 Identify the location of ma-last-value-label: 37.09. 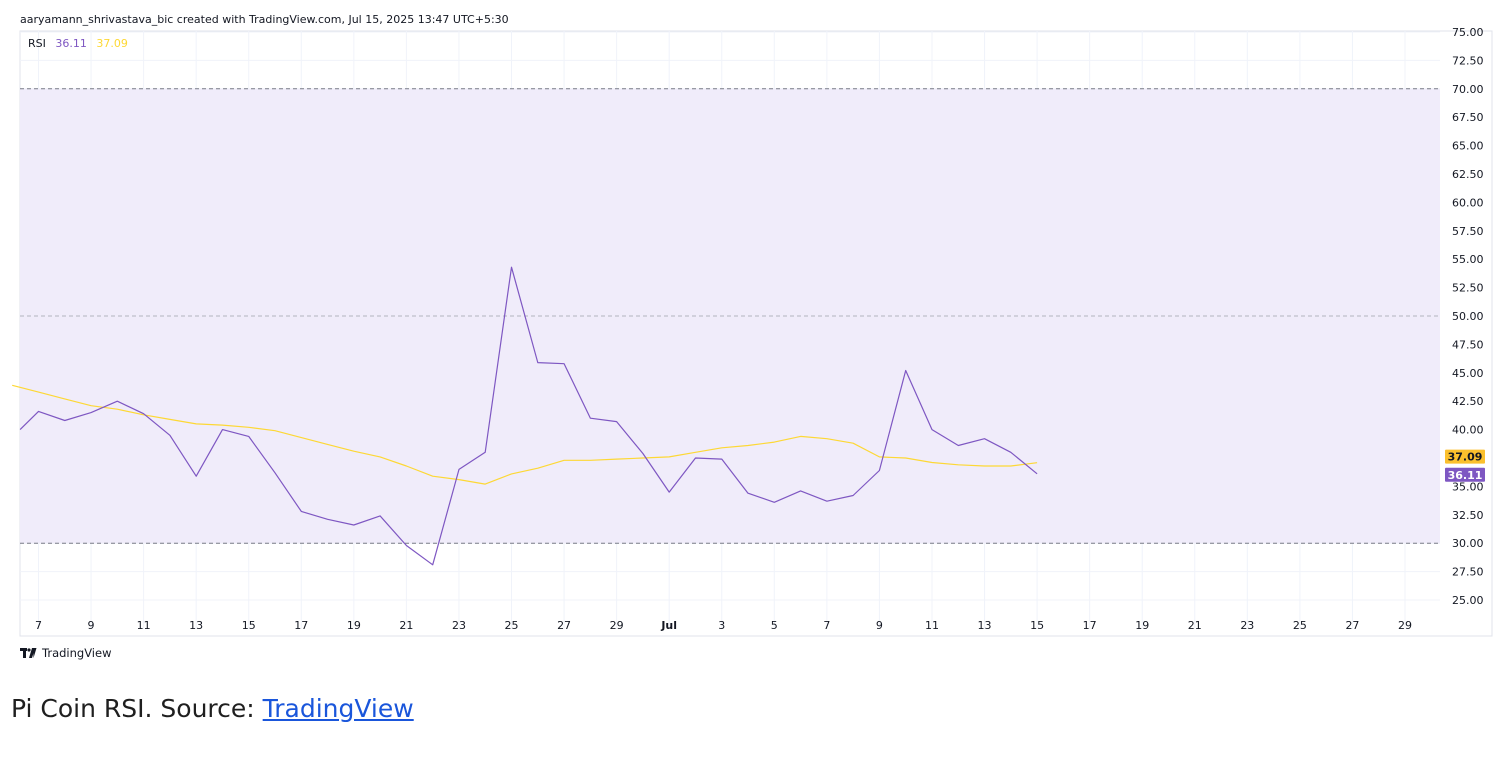
(1465, 457).